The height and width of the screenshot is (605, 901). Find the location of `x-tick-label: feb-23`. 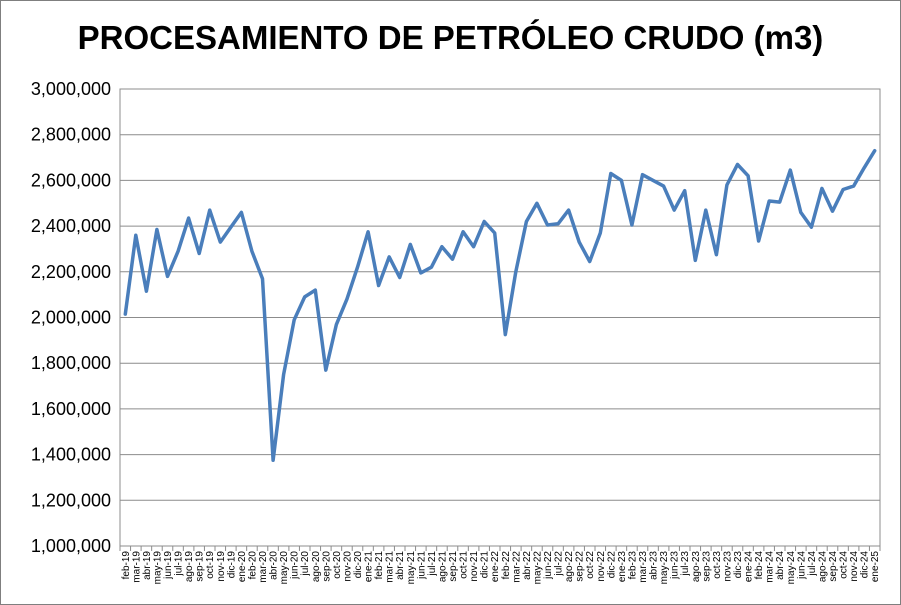

x-tick-label: feb-23 is located at coordinates (632, 565).